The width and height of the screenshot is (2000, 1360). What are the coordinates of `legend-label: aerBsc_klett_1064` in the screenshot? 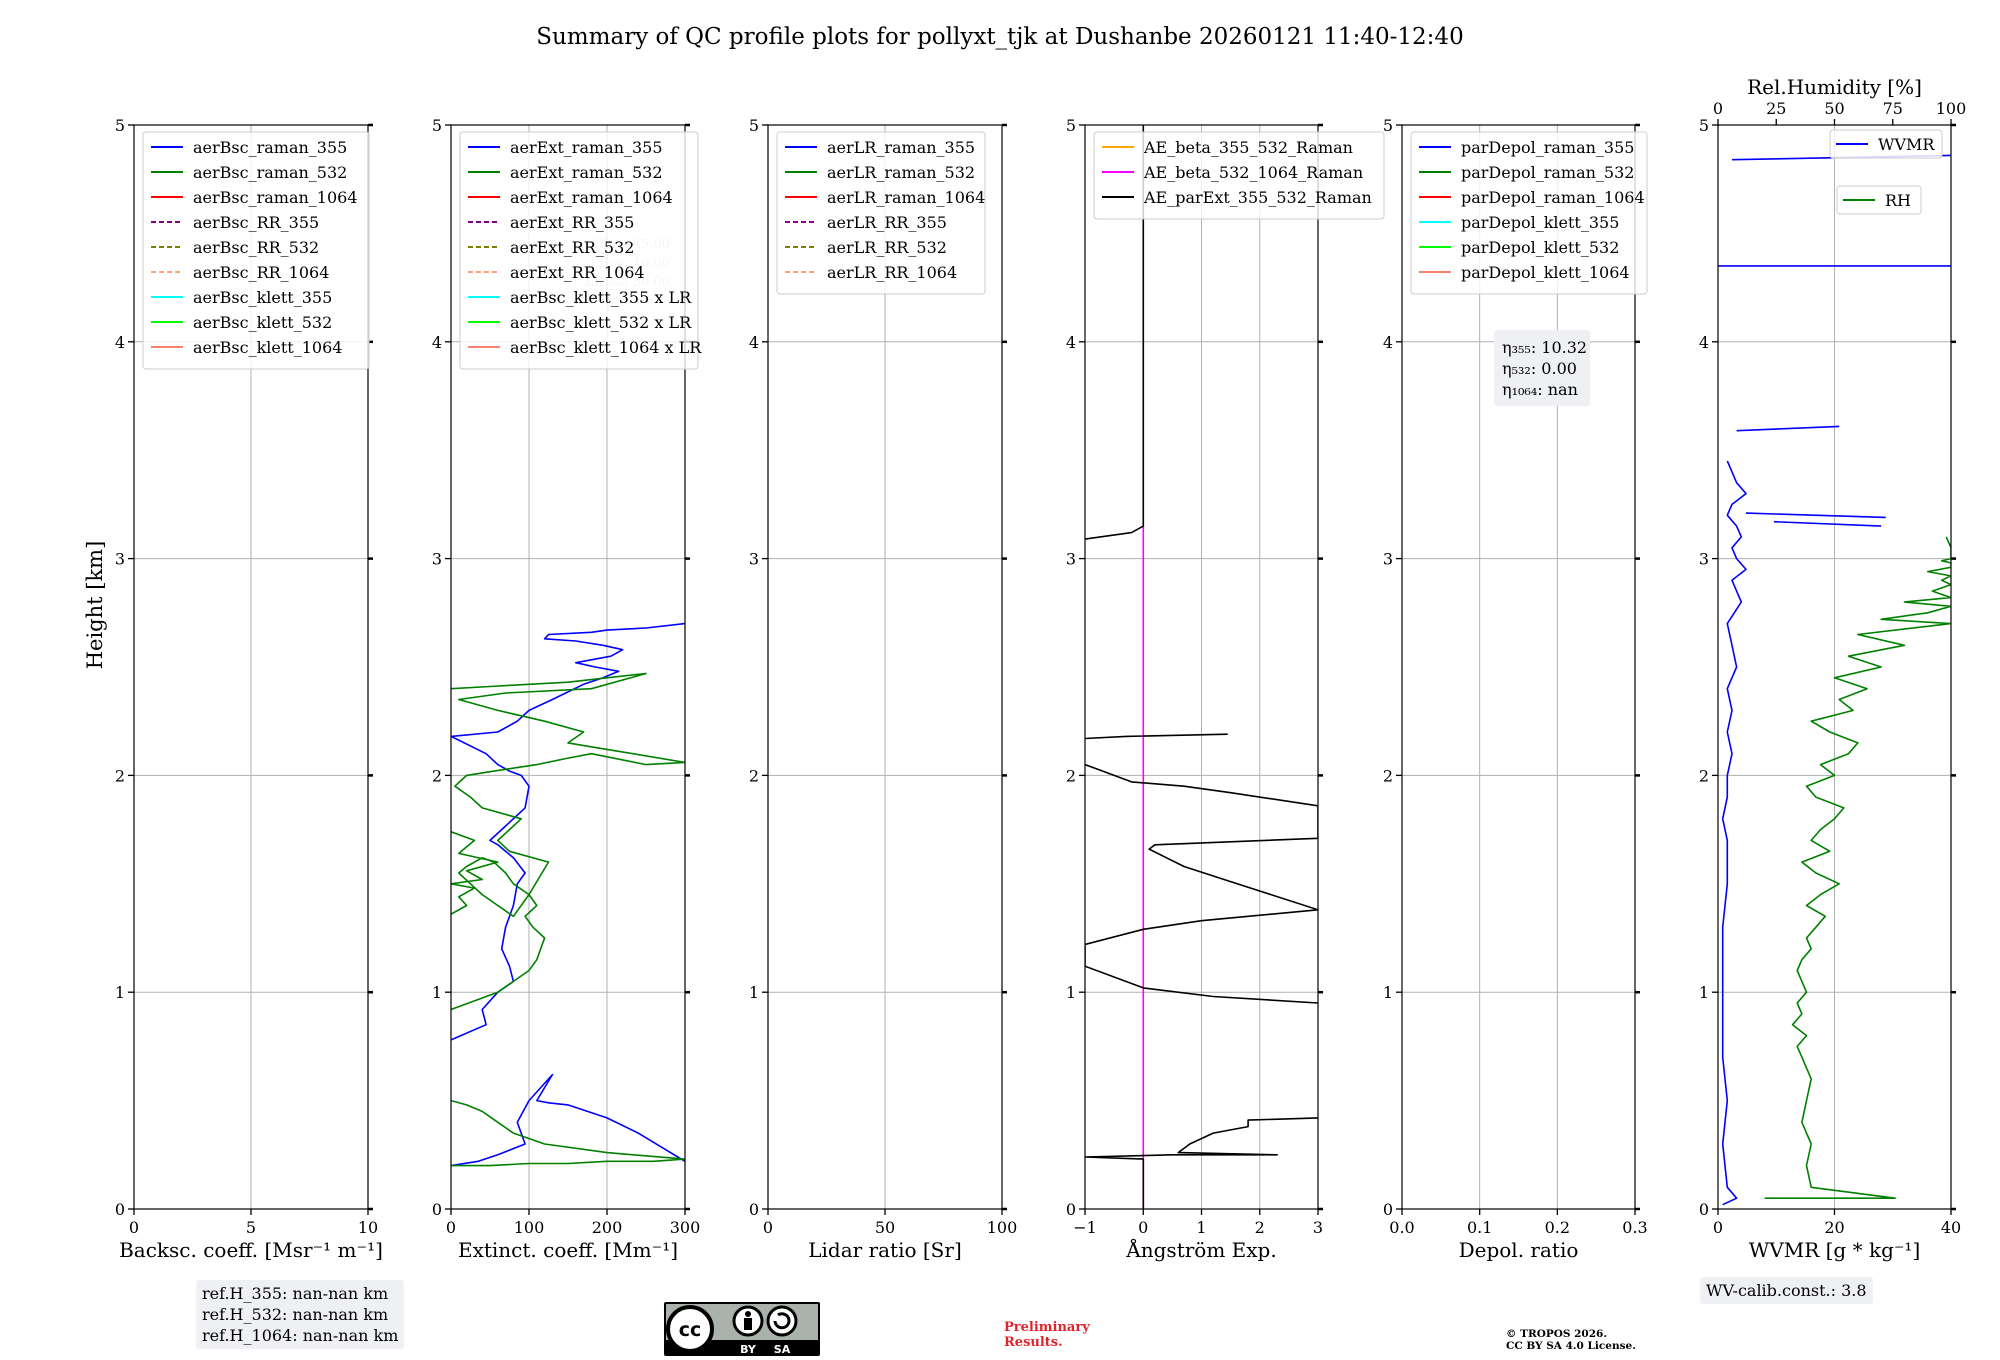 It's located at (267, 347).